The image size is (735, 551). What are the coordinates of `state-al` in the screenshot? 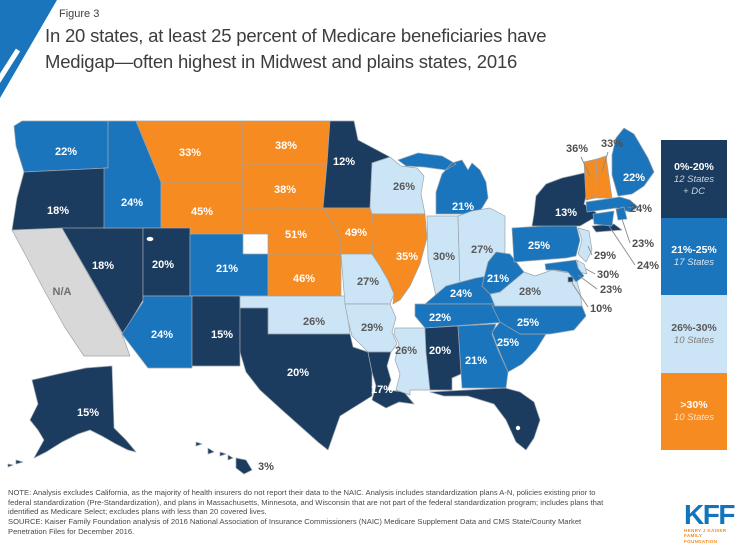 It's located at (443, 358).